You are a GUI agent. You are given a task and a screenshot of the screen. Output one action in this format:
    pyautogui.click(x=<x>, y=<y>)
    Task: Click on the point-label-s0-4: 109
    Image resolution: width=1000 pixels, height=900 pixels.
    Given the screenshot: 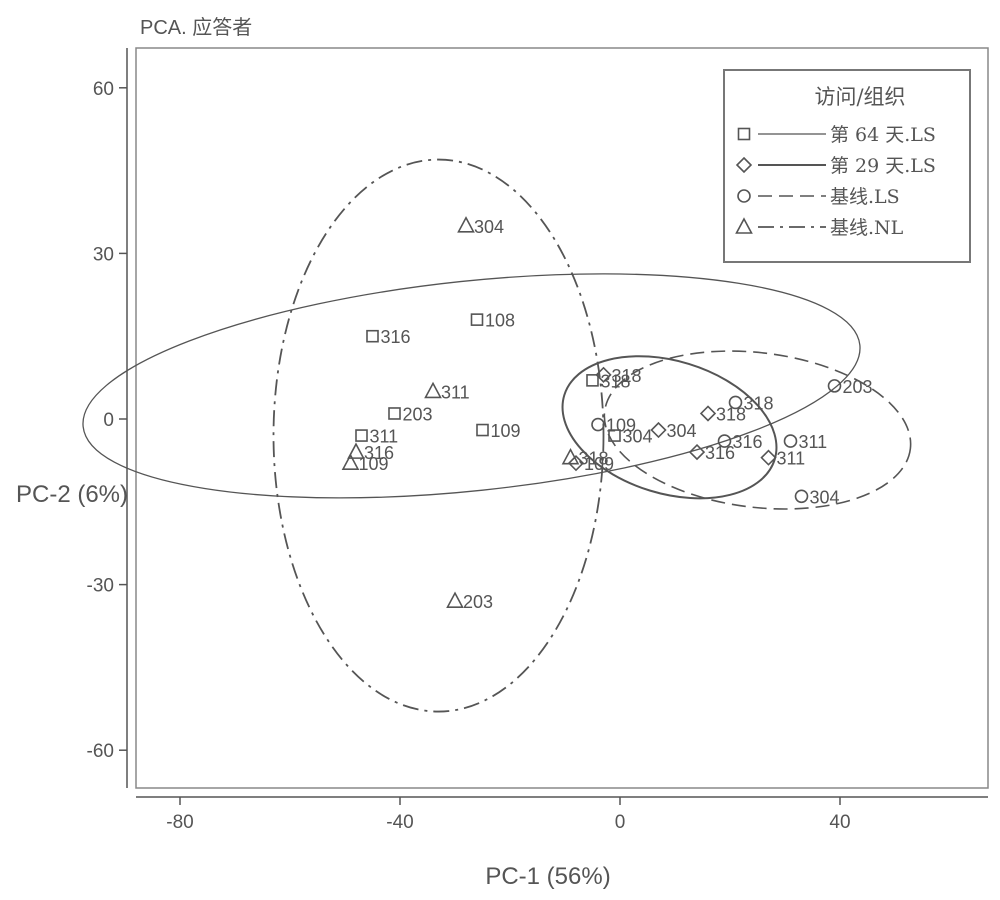 What is the action you would take?
    pyautogui.click(x=506, y=431)
    